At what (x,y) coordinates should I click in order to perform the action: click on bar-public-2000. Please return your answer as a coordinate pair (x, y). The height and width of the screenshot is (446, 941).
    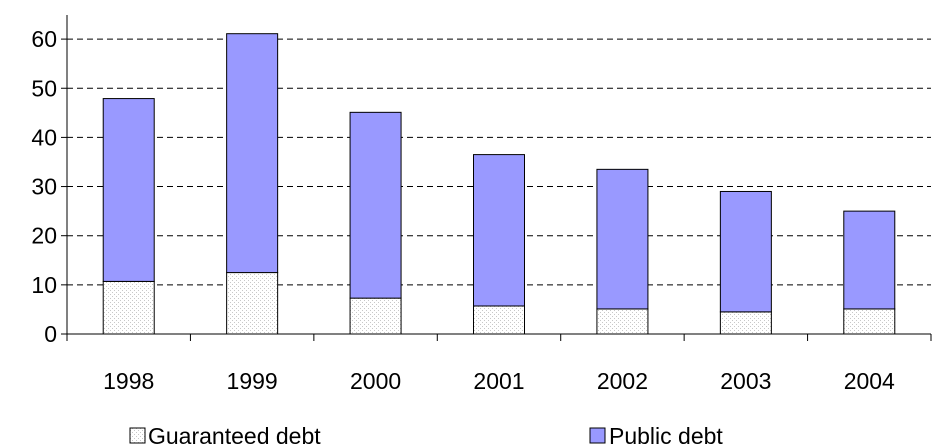
    Looking at the image, I should click on (375, 205).